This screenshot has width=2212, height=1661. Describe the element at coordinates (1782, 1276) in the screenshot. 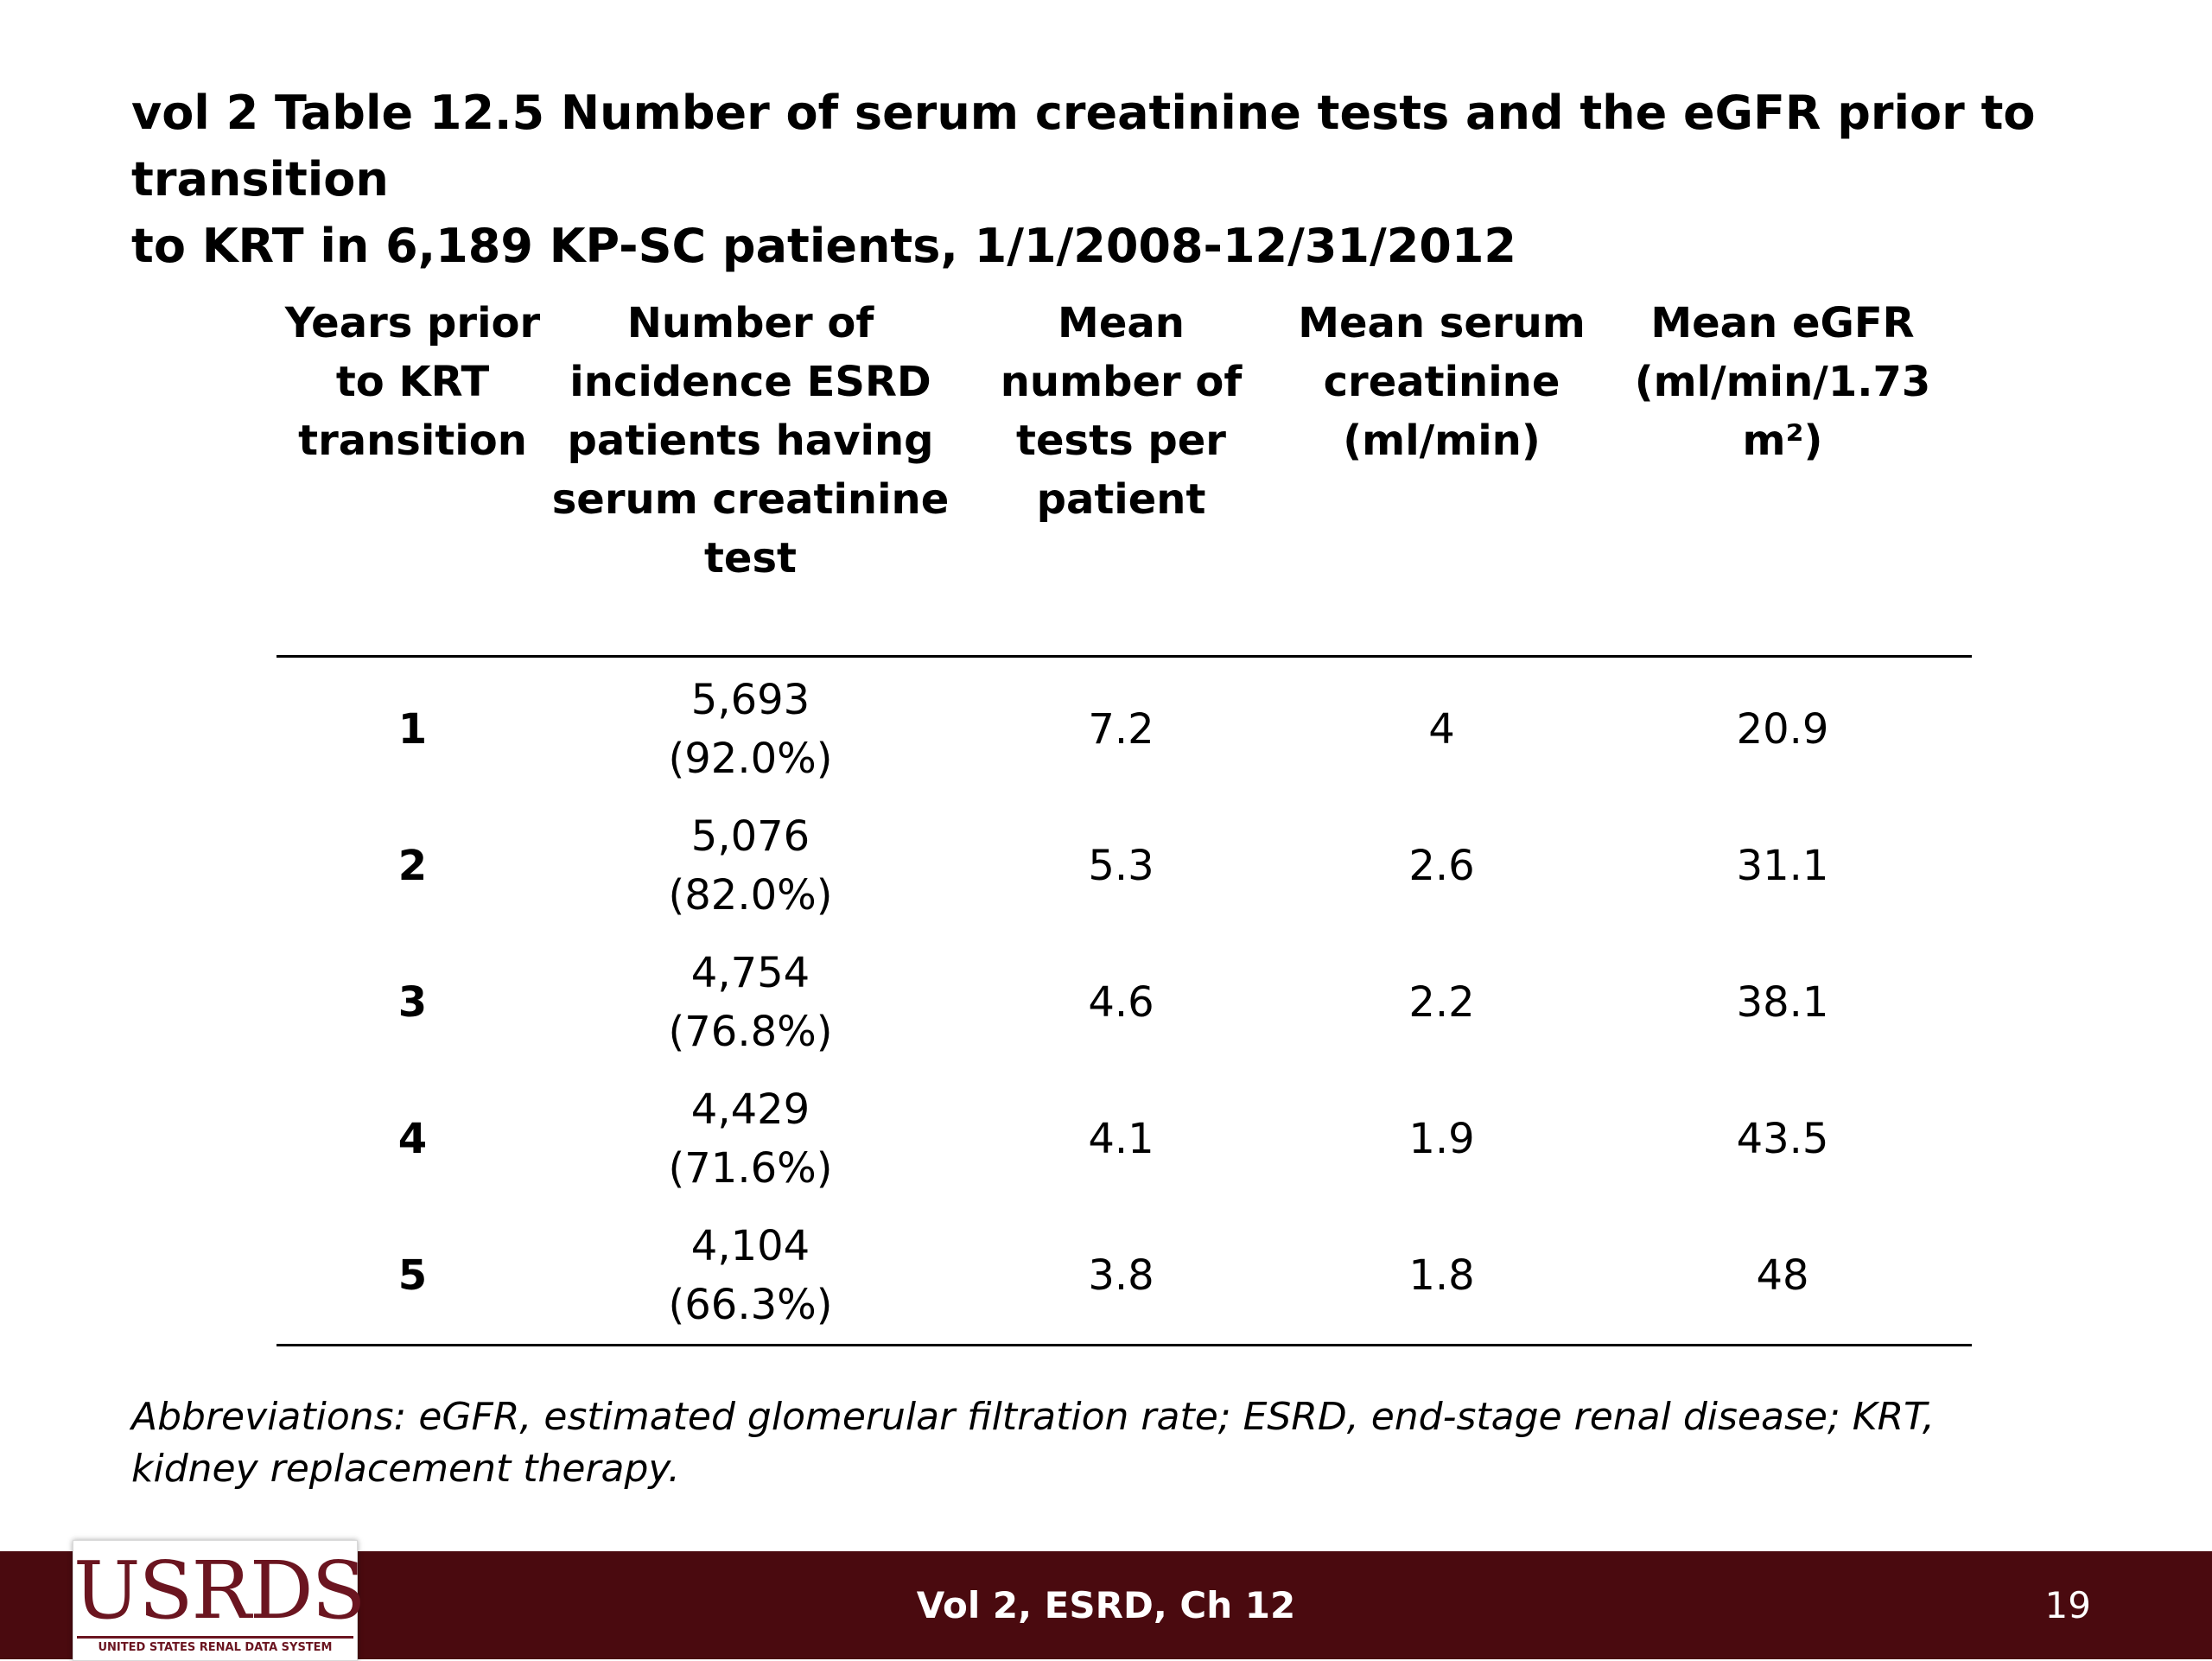

I see `cell-egfr: 48` at that location.